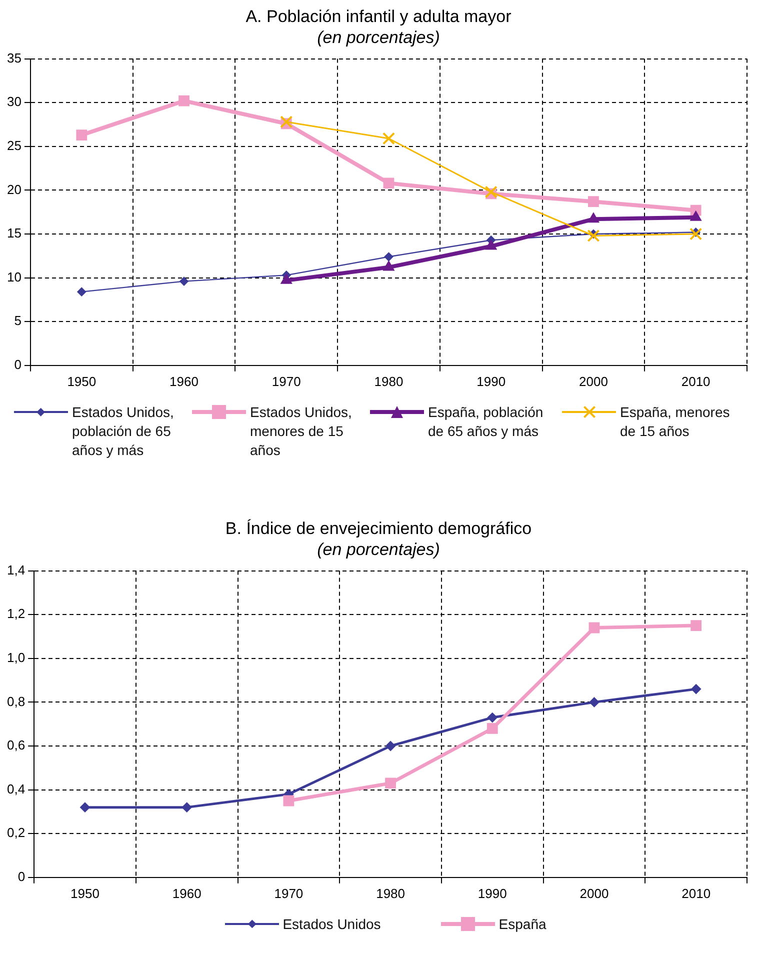 The width and height of the screenshot is (757, 961). I want to click on chart-title: A. Población infantil y adulta mayor, so click(378, 16).